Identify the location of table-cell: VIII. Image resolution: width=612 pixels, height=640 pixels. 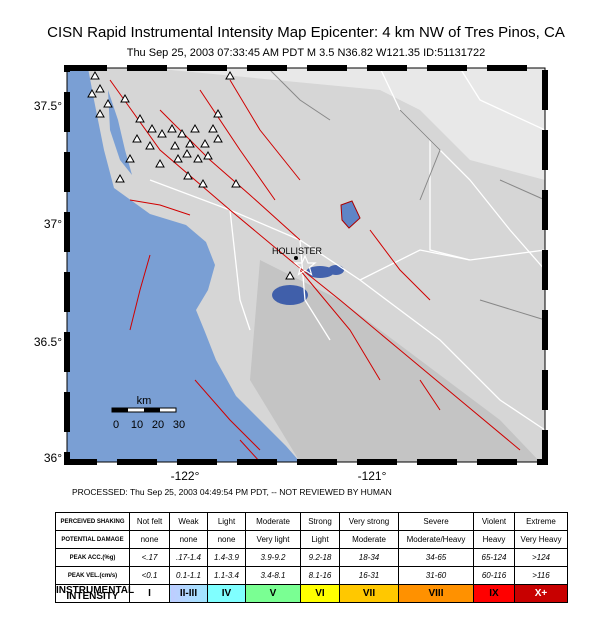
(436, 593).